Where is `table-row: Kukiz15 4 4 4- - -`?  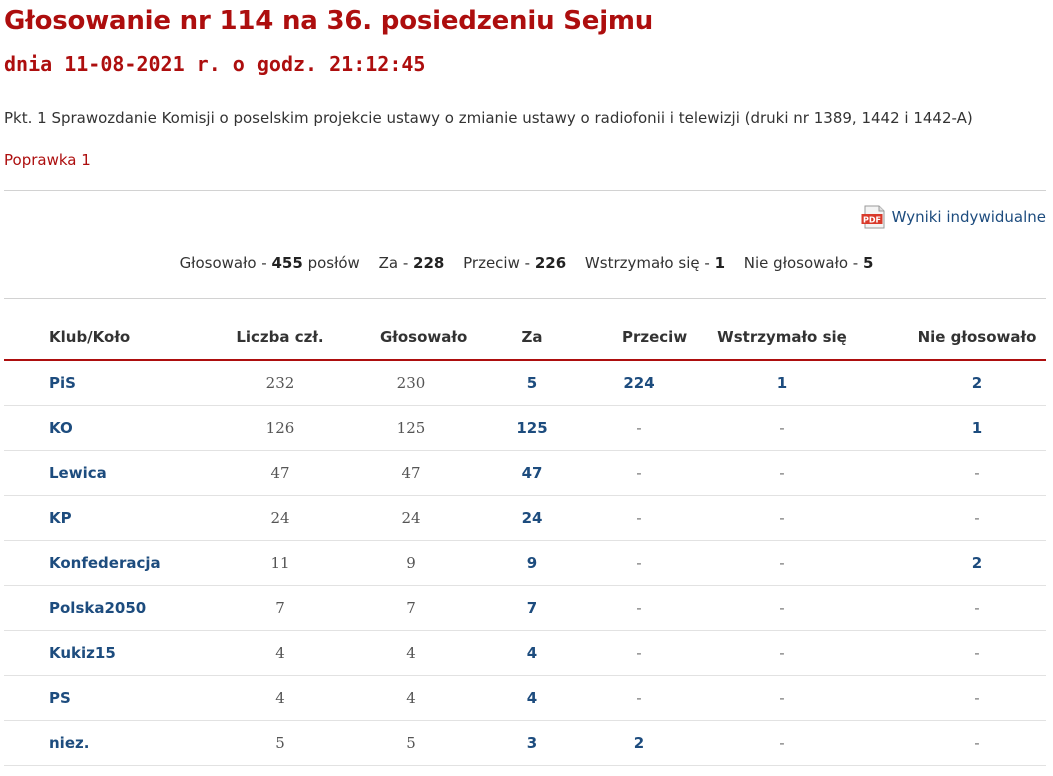
table-row: Kukiz15 4 4 4- - - is located at coordinates (525, 653).